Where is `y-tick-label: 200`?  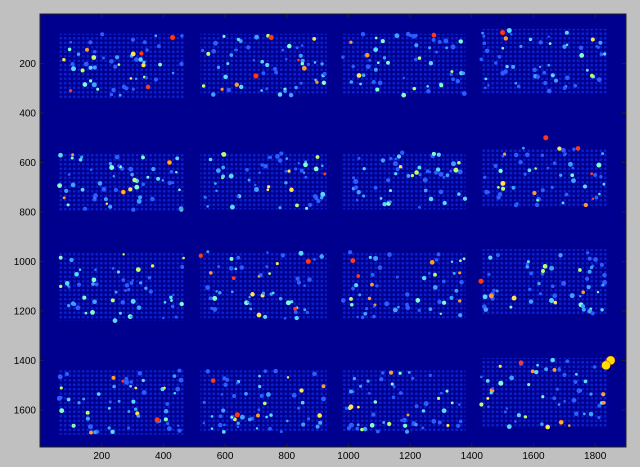 y-tick-label: 200 is located at coordinates (27, 64).